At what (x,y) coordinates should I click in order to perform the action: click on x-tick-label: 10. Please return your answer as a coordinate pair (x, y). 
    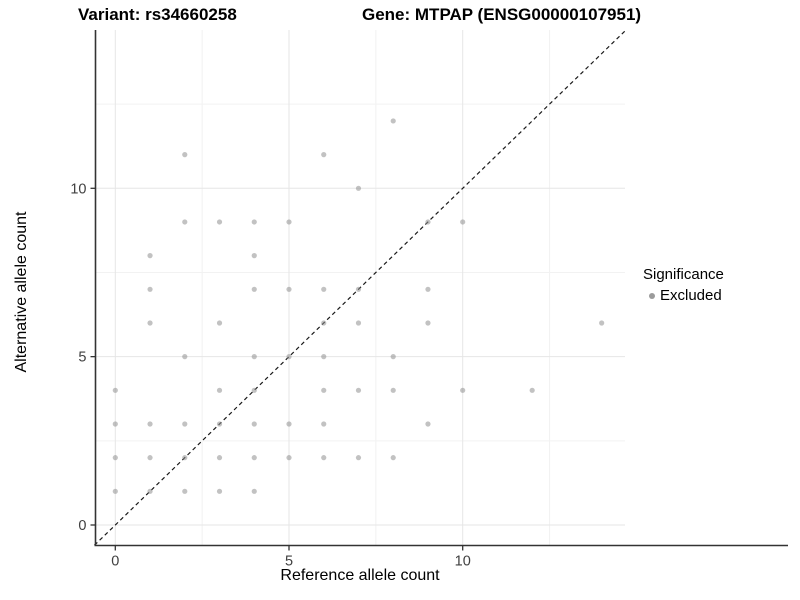
    Looking at the image, I should click on (463, 562).